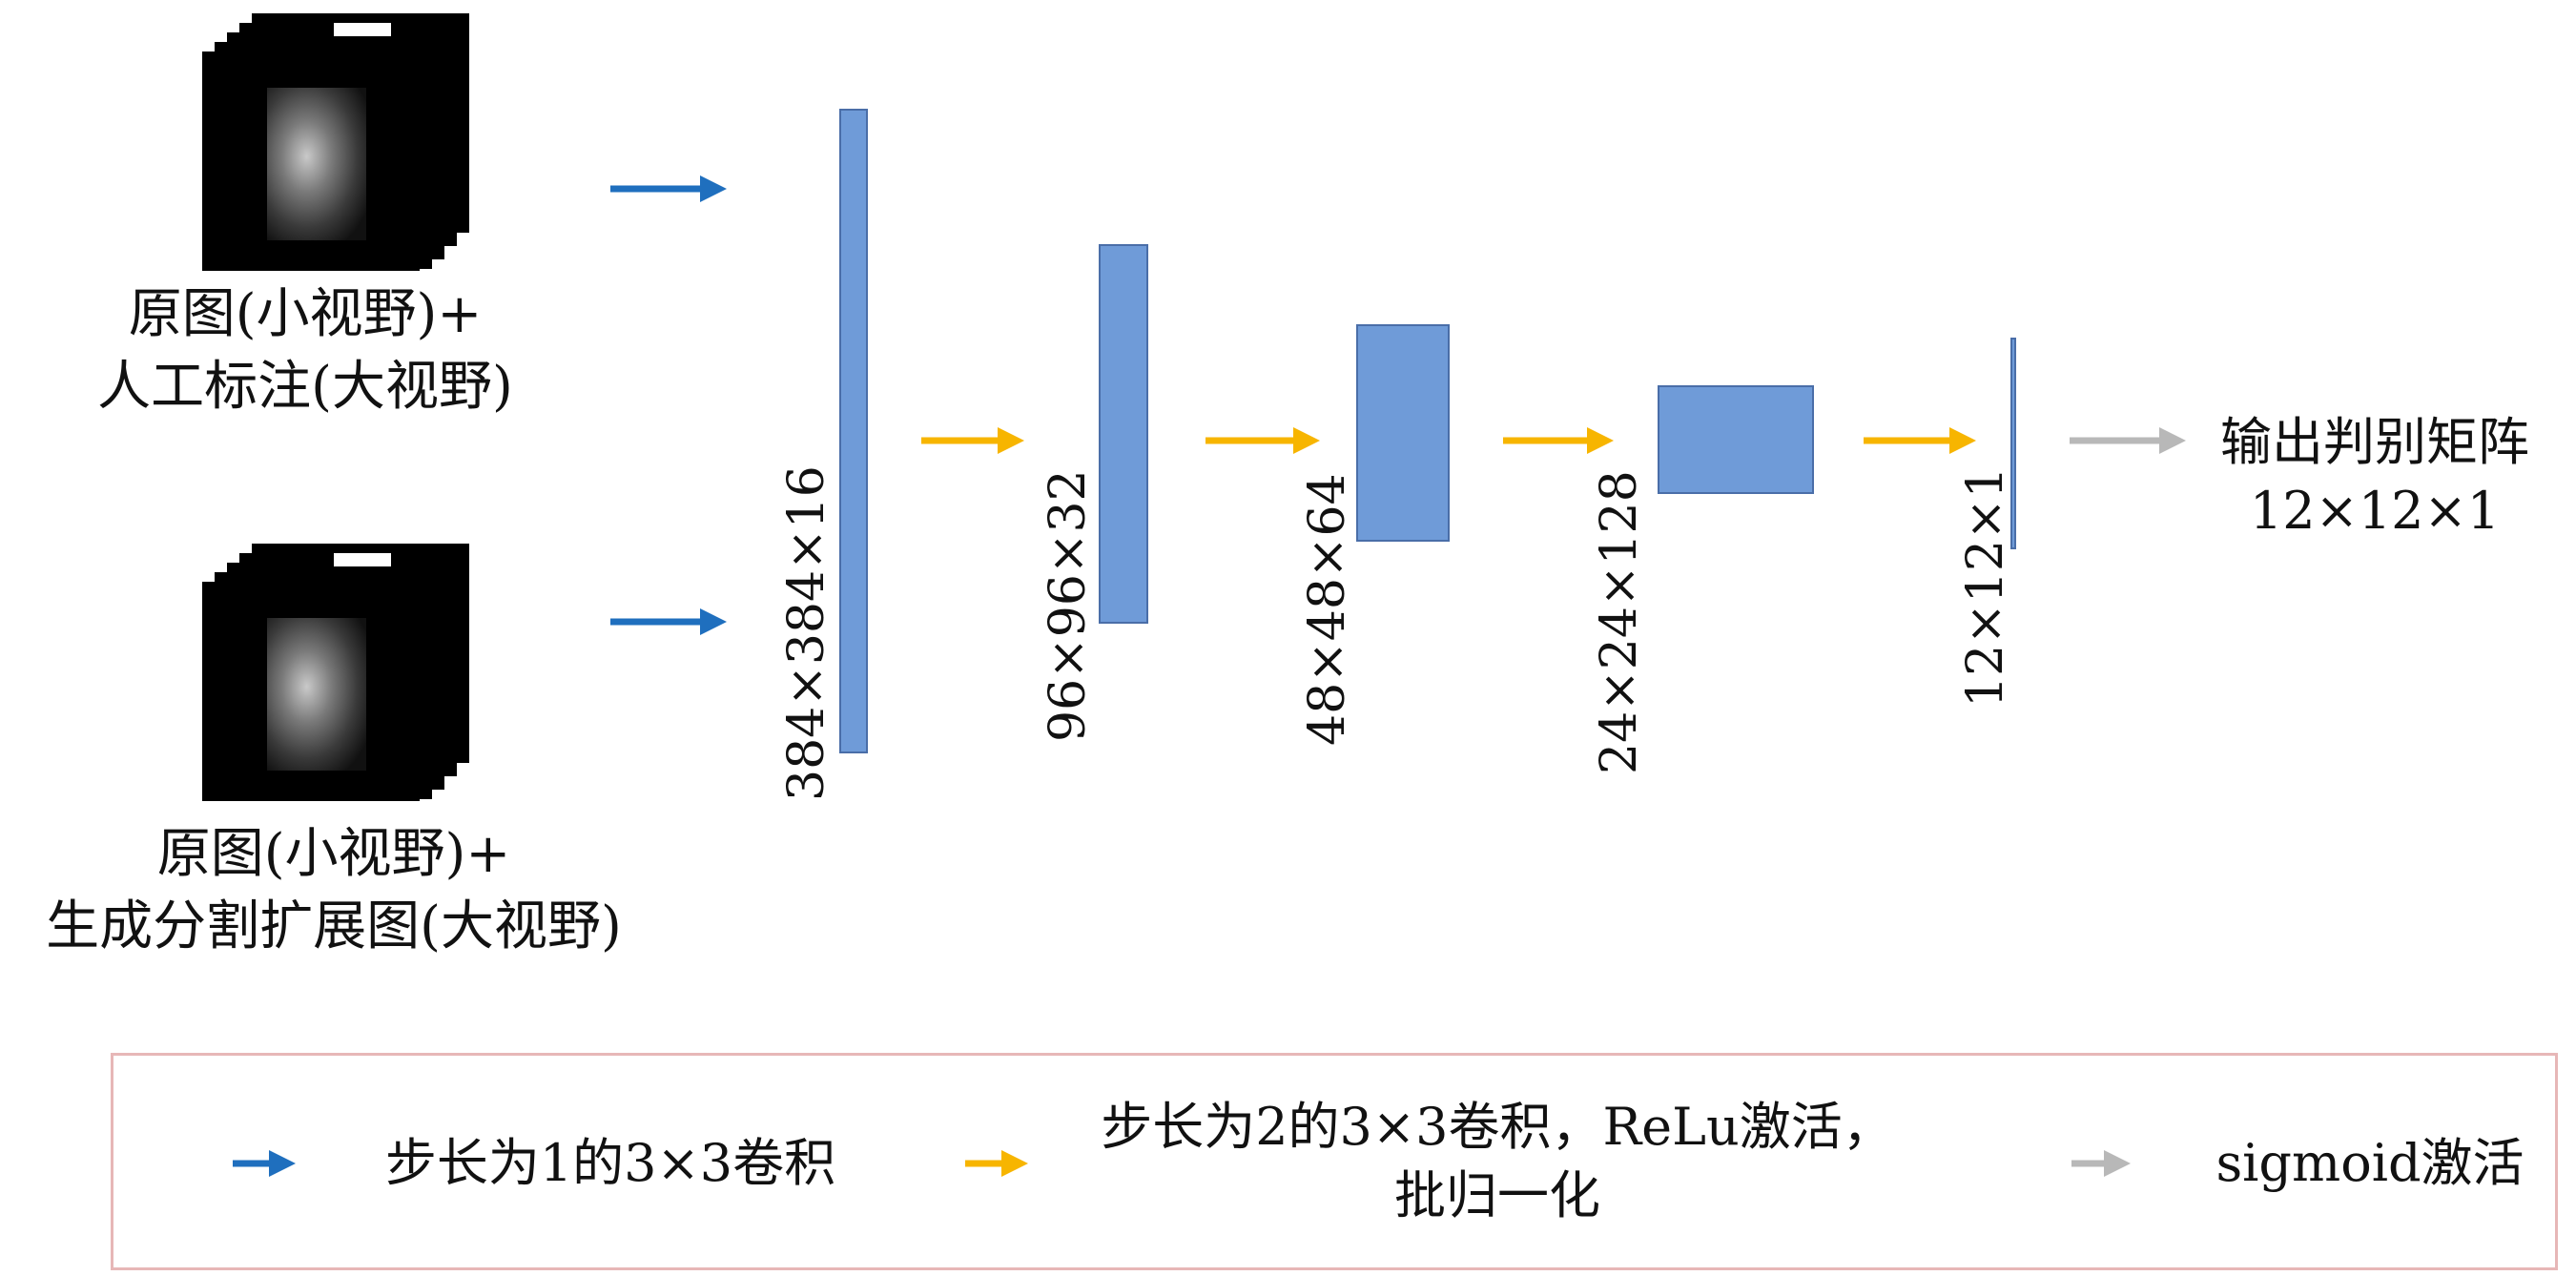 The height and width of the screenshot is (1276, 2576). What do you see at coordinates (1327, 610) in the screenshot?
I see `layer-label-3: 48×48×64` at bounding box center [1327, 610].